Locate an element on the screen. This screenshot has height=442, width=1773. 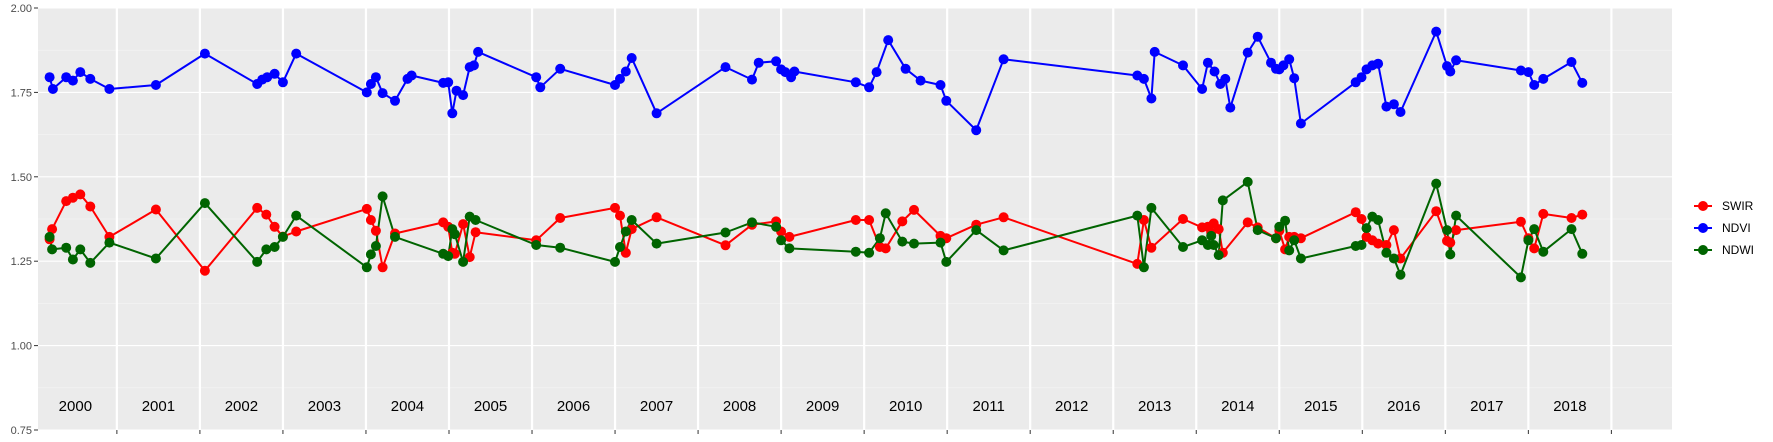
legend-swatch-swir is located at coordinates (1703, 206).